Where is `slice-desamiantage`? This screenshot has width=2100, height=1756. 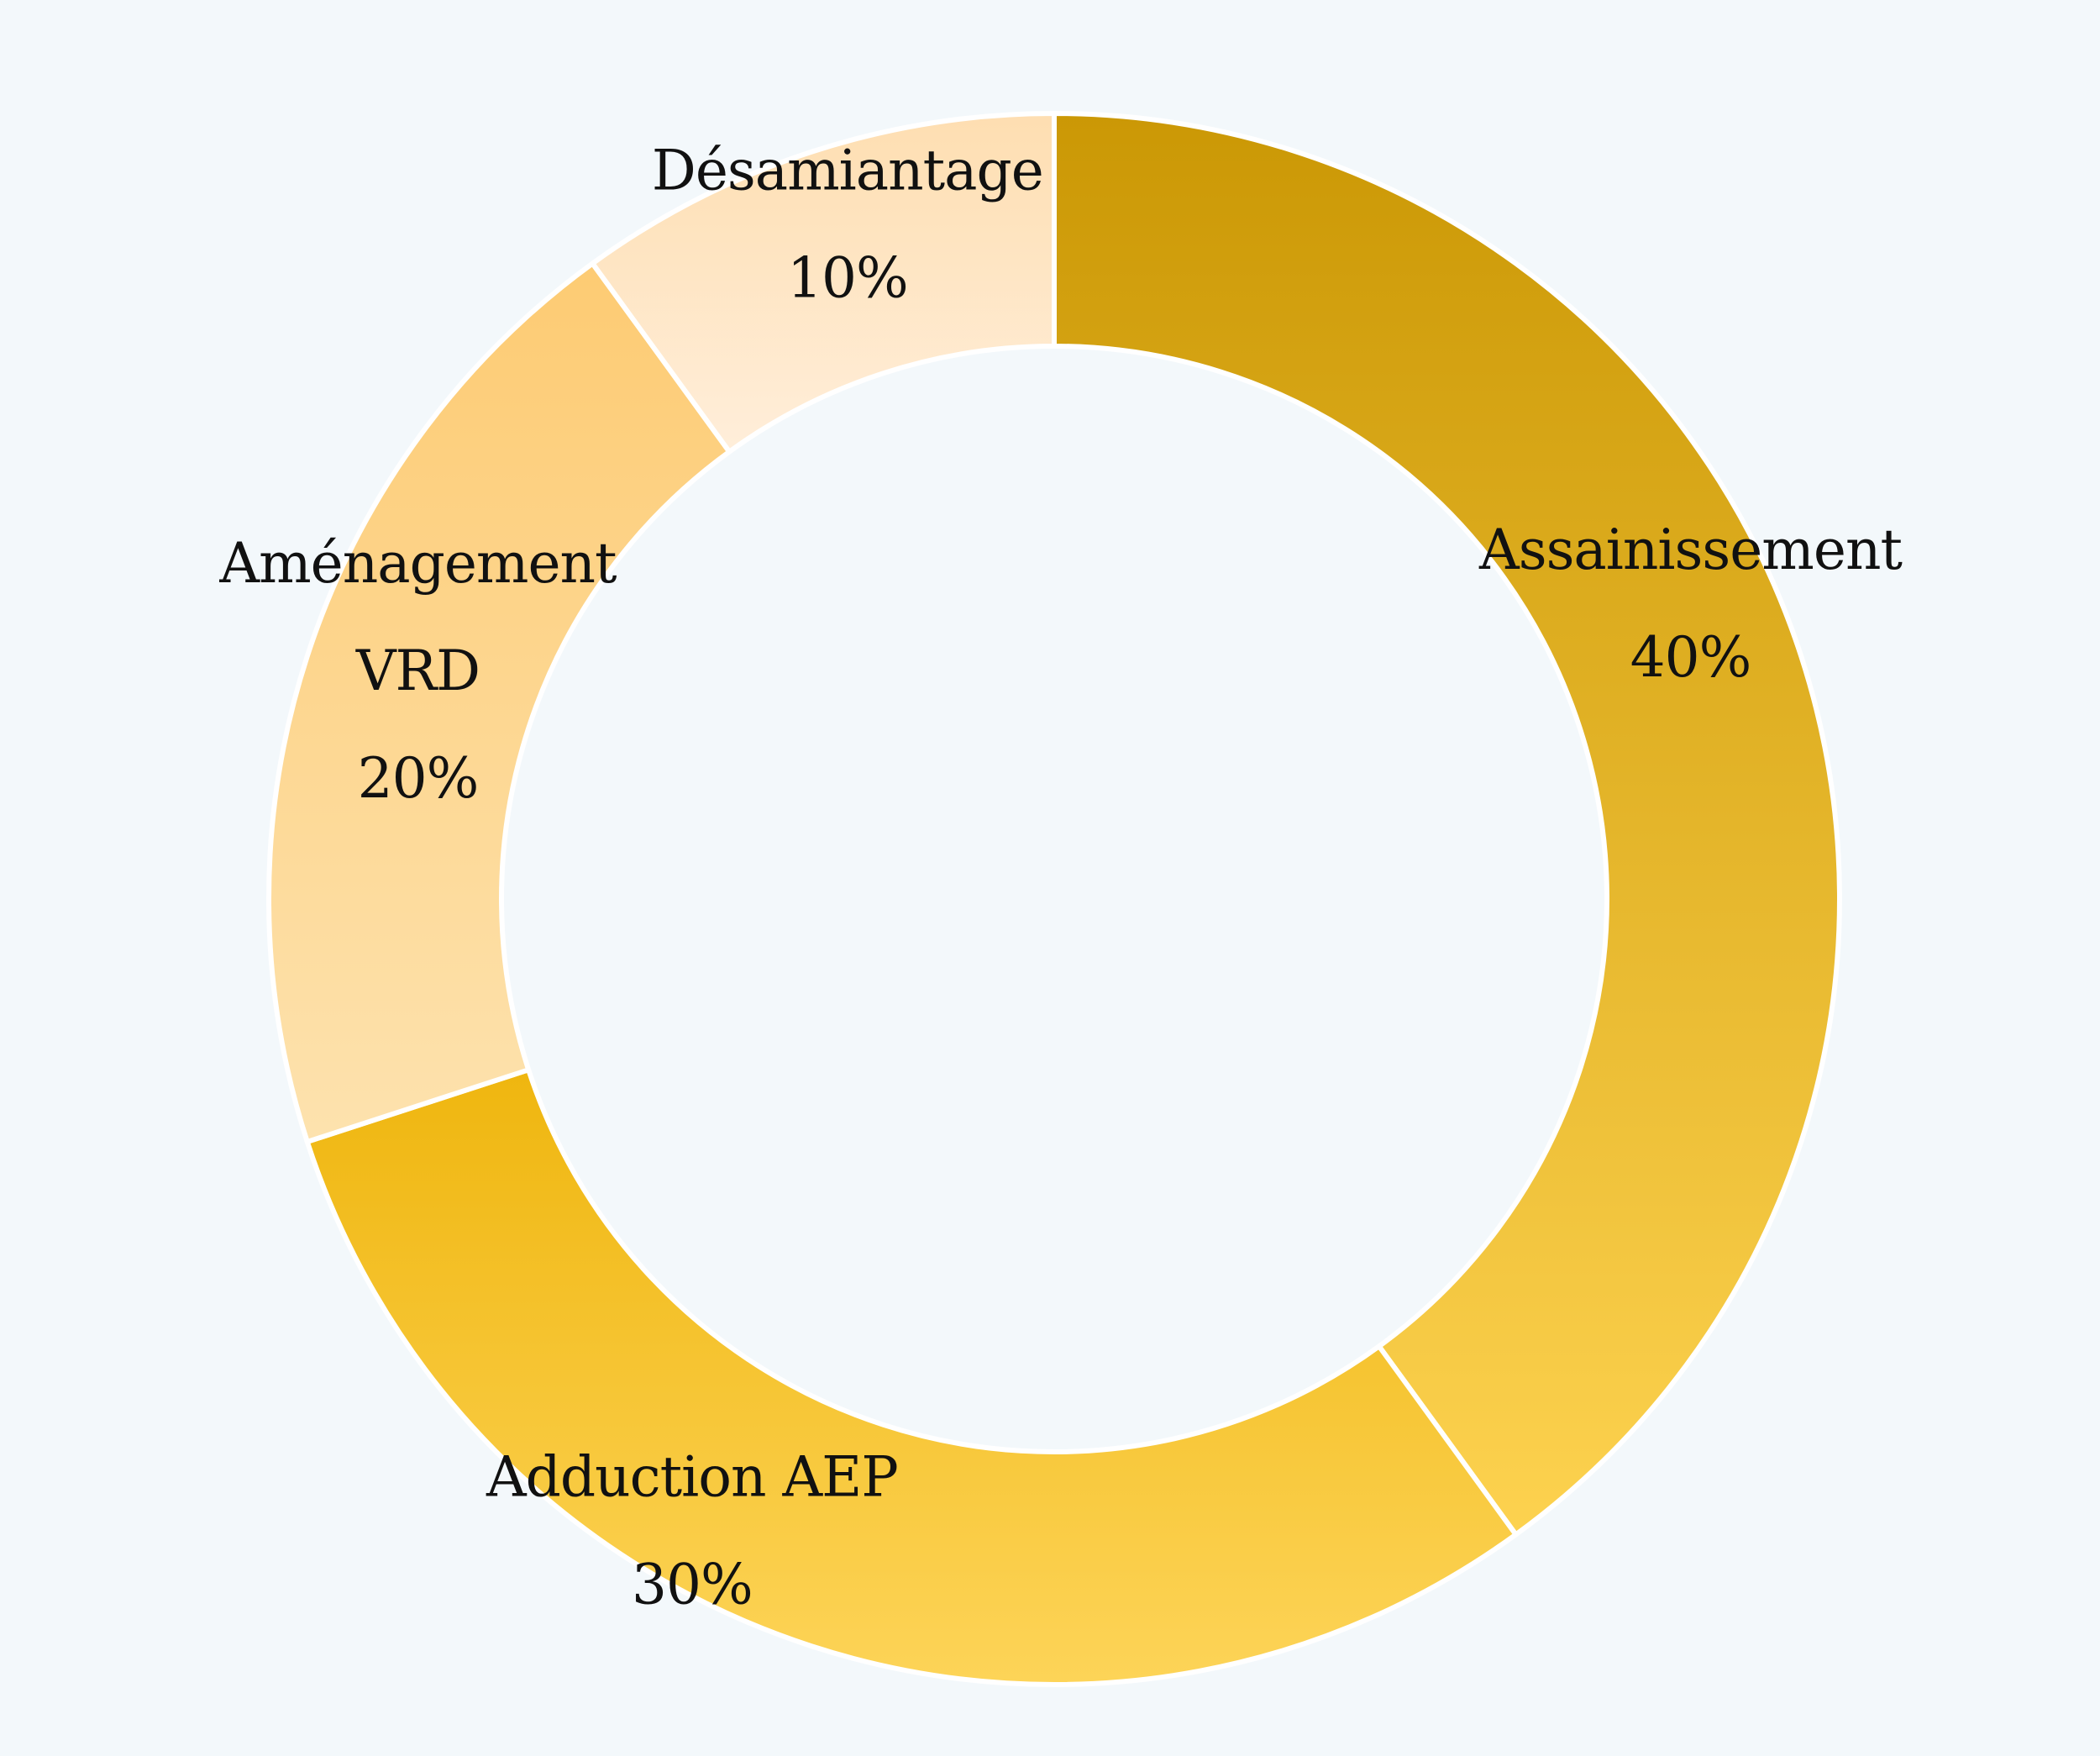
slice-desamiantage is located at coordinates (823, 283).